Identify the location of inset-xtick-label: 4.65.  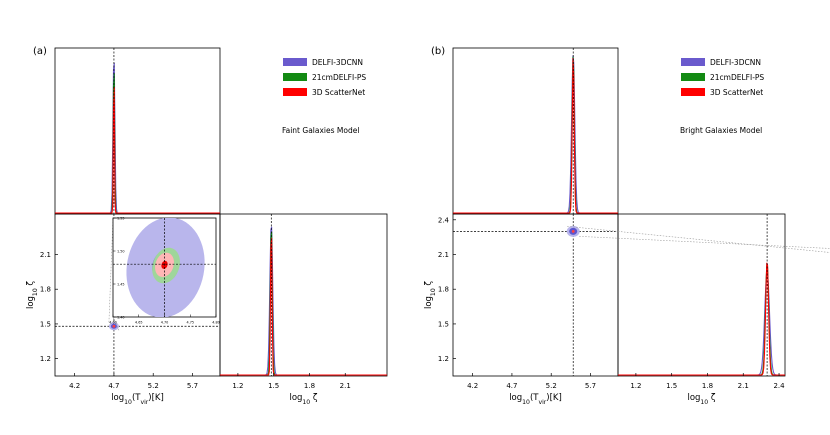
(139, 322).